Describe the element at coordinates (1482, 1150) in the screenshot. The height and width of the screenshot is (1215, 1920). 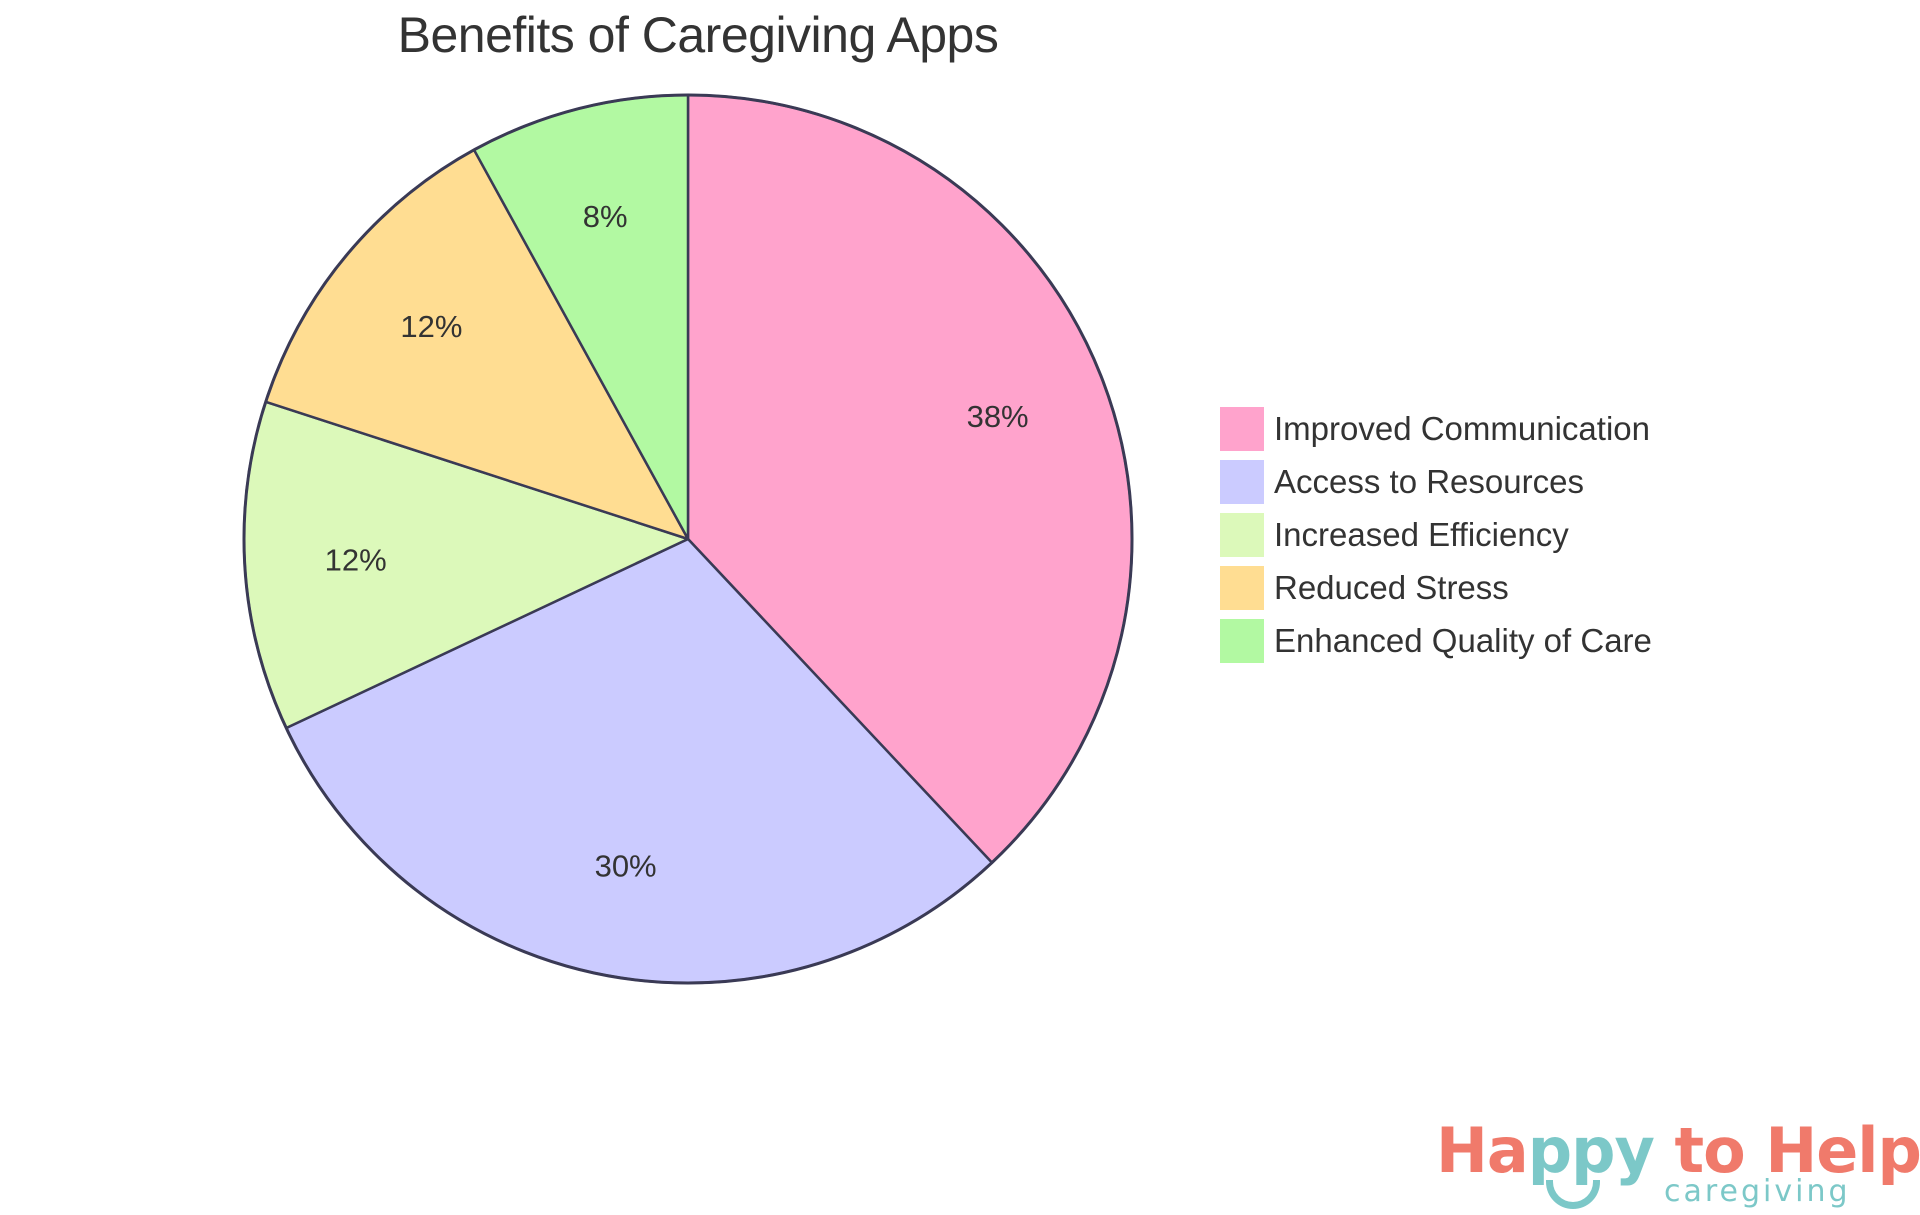
I see `logo-text-ha: Ha` at that location.